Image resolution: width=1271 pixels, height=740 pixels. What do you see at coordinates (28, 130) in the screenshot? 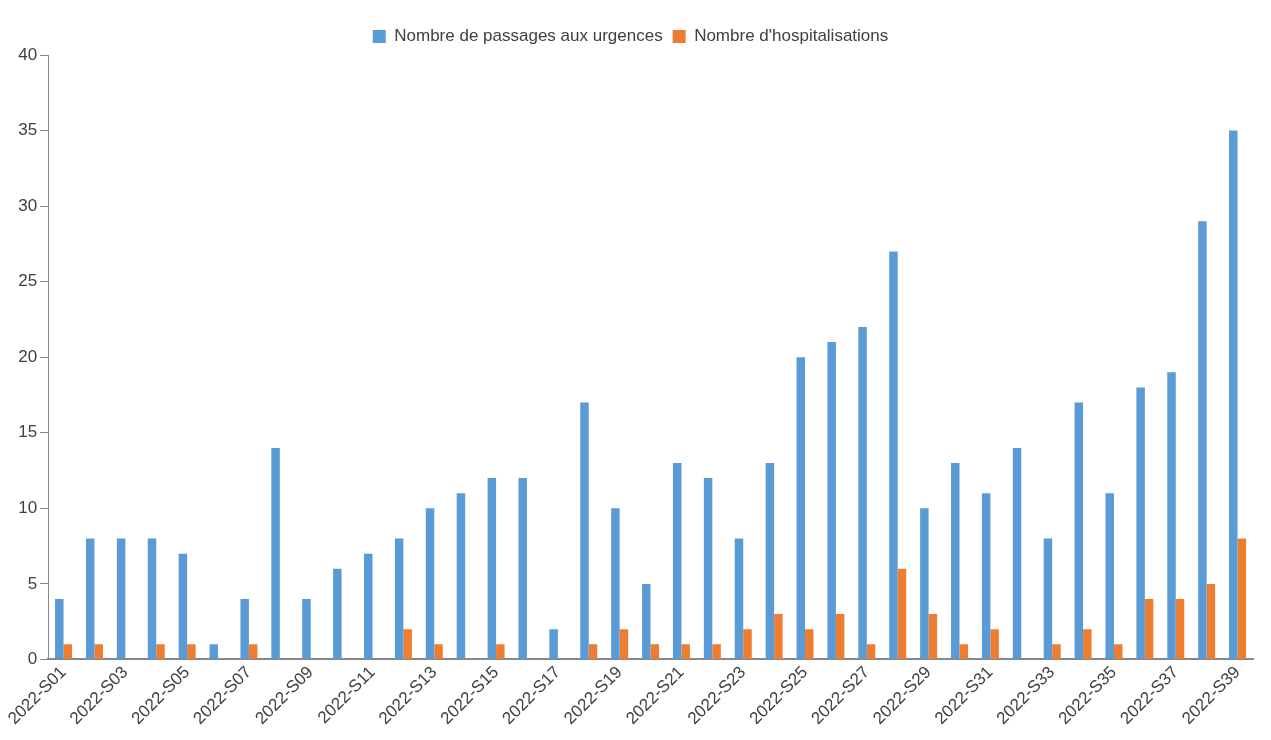
I see `y-tick-label: 35` at bounding box center [28, 130].